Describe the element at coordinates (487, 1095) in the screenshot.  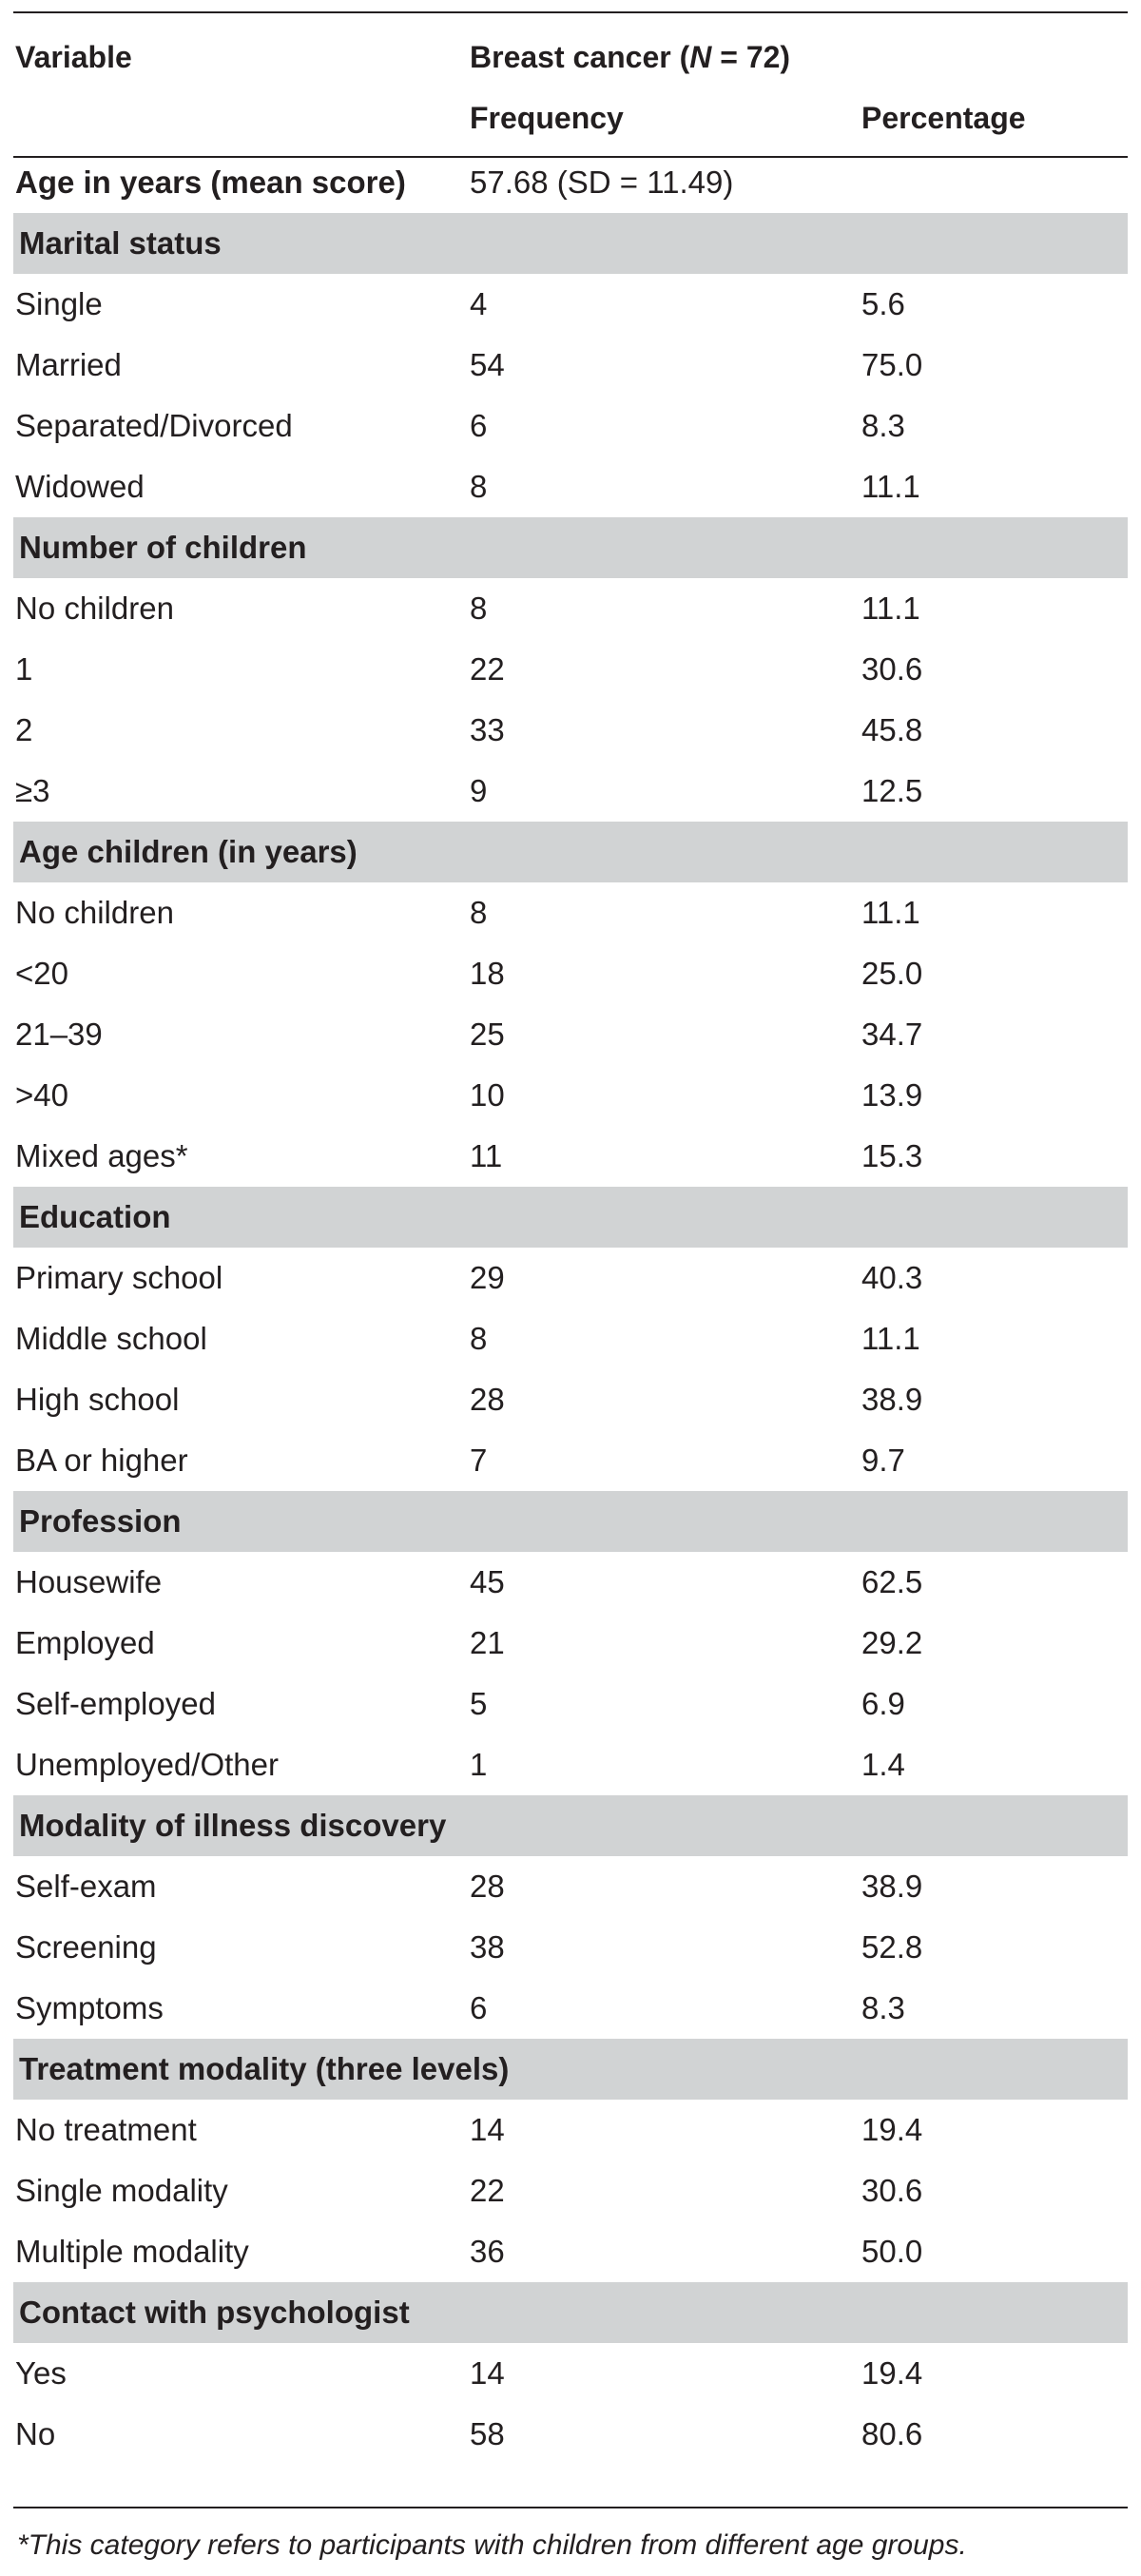
I see `row-frequency: 10` at that location.